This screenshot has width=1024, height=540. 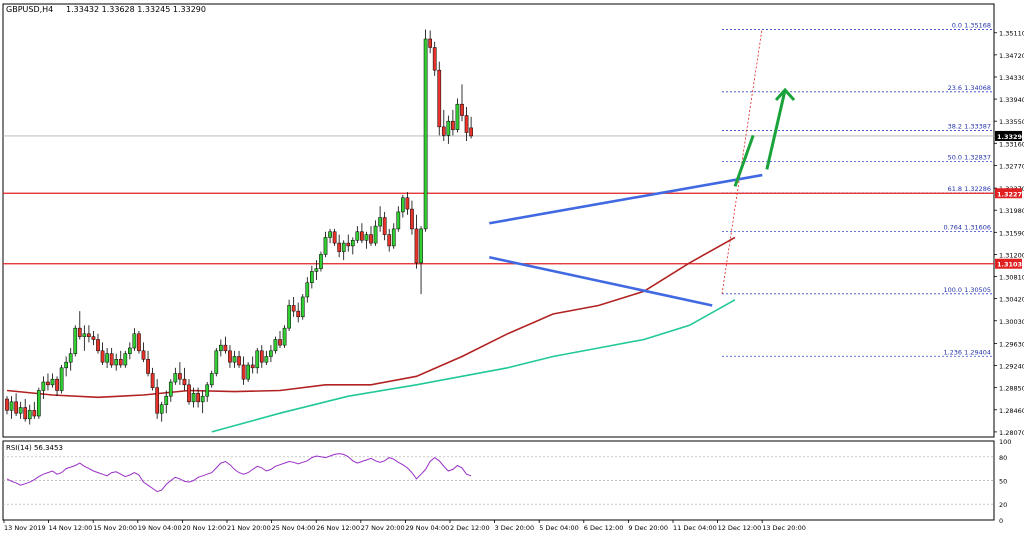 What do you see at coordinates (971, 25) in the screenshot?
I see `fib-level-label: 0.0 1.35168` at bounding box center [971, 25].